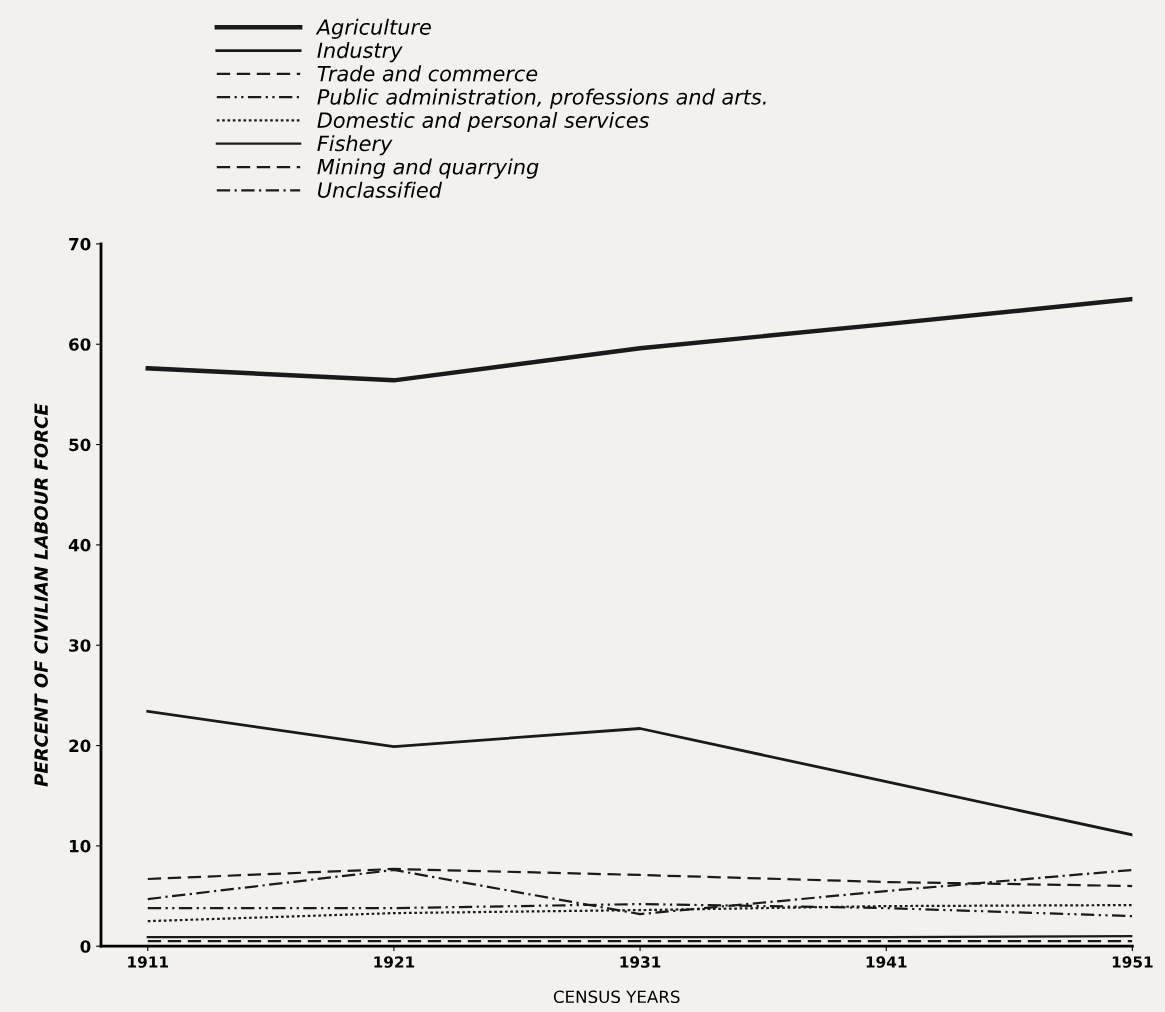 The height and width of the screenshot is (1012, 1165). What do you see at coordinates (380, 189) in the screenshot?
I see `legend-label: Unclassified` at bounding box center [380, 189].